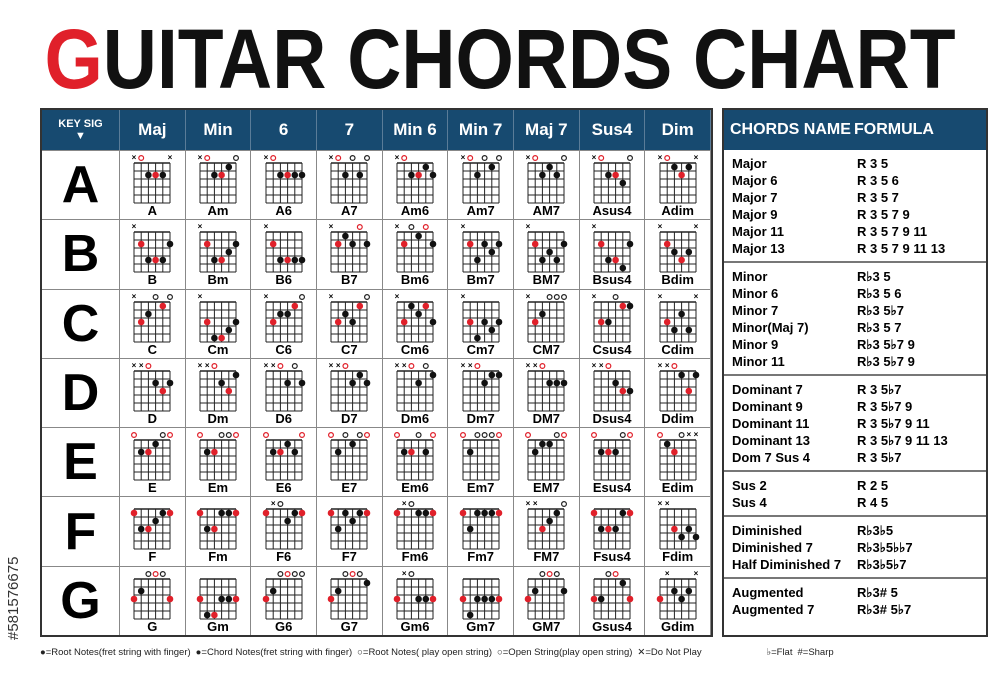  What do you see at coordinates (152, 626) in the screenshot?
I see `chord-name: G` at bounding box center [152, 626].